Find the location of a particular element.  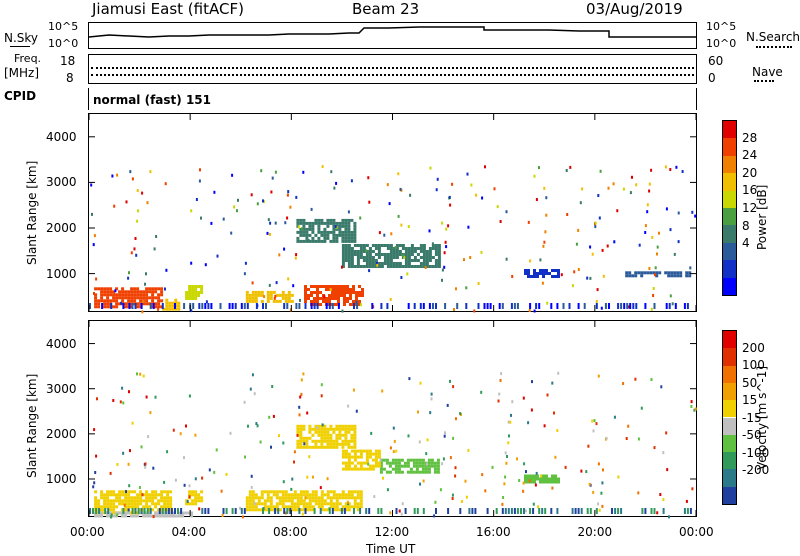

time-tick-label: 12:00 is located at coordinates (392, 532).